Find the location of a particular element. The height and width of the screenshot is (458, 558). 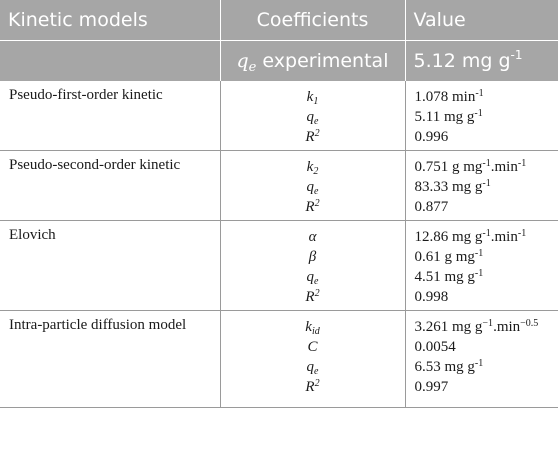

coefficient: kid is located at coordinates (313, 327).